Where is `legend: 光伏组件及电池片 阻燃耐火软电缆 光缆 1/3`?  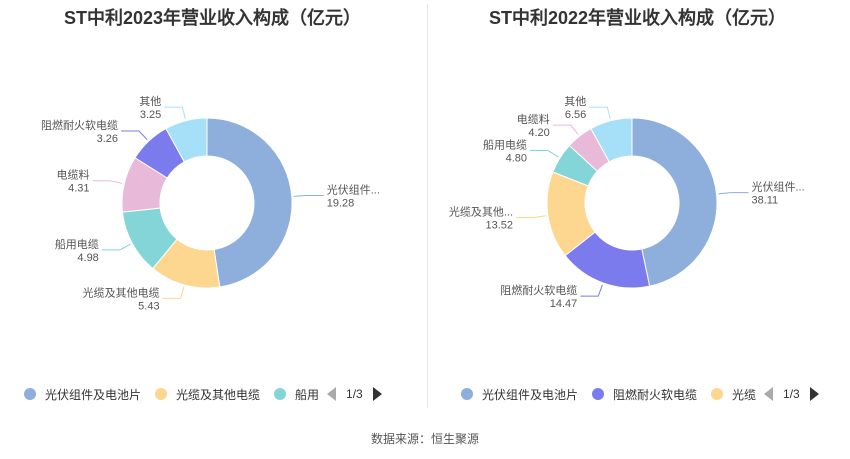
legend: 光伏组件及电池片 阻燃耐火软电缆 光缆 1/3 is located at coordinates (640, 394).